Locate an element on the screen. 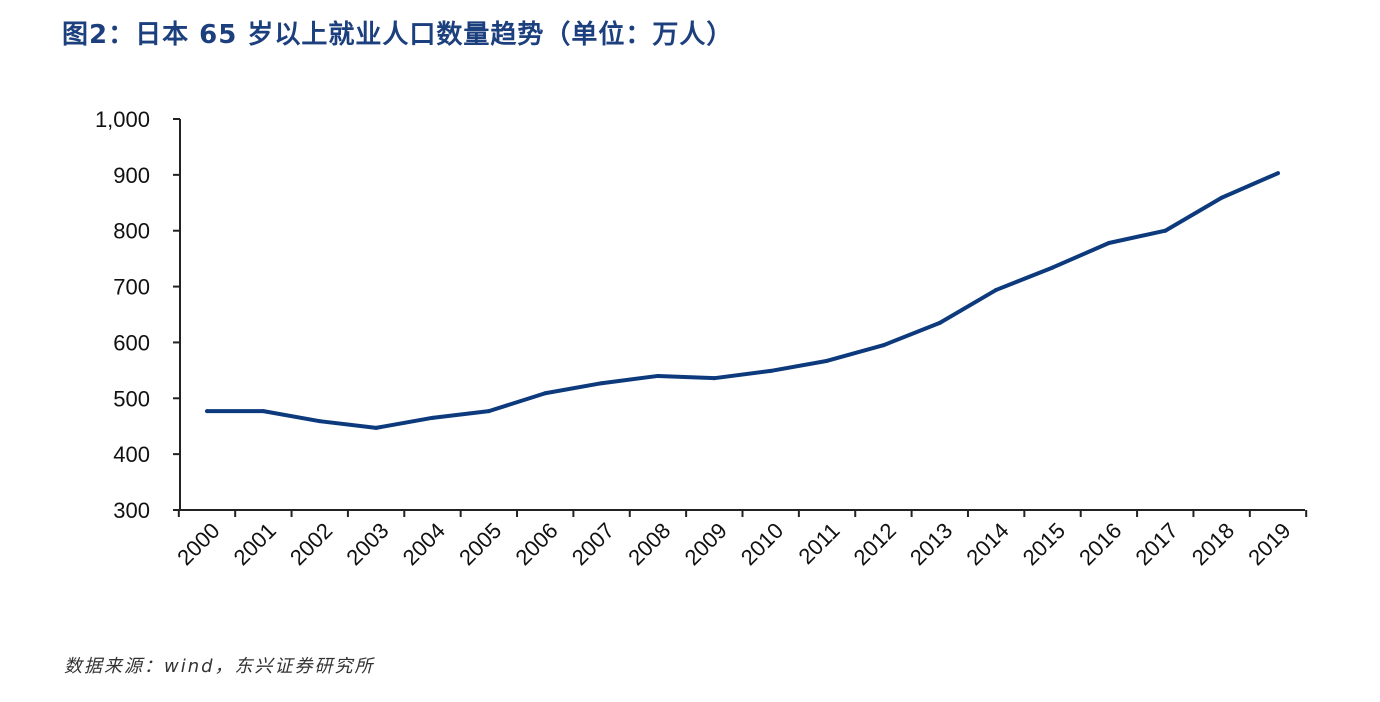 This screenshot has width=1380, height=702. x-tick-label: 2005 is located at coordinates (480, 544).